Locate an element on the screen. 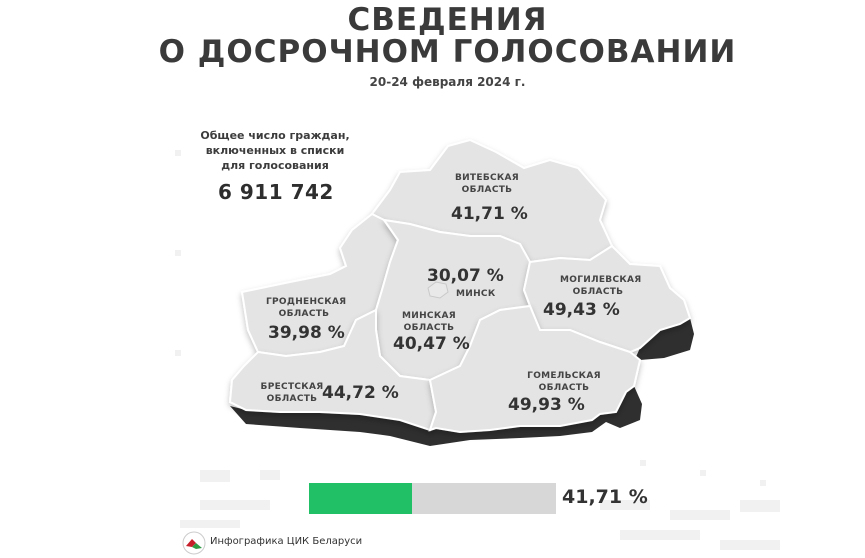 The width and height of the screenshot is (865, 558). brest-percent: 44,72 % is located at coordinates (360, 393).